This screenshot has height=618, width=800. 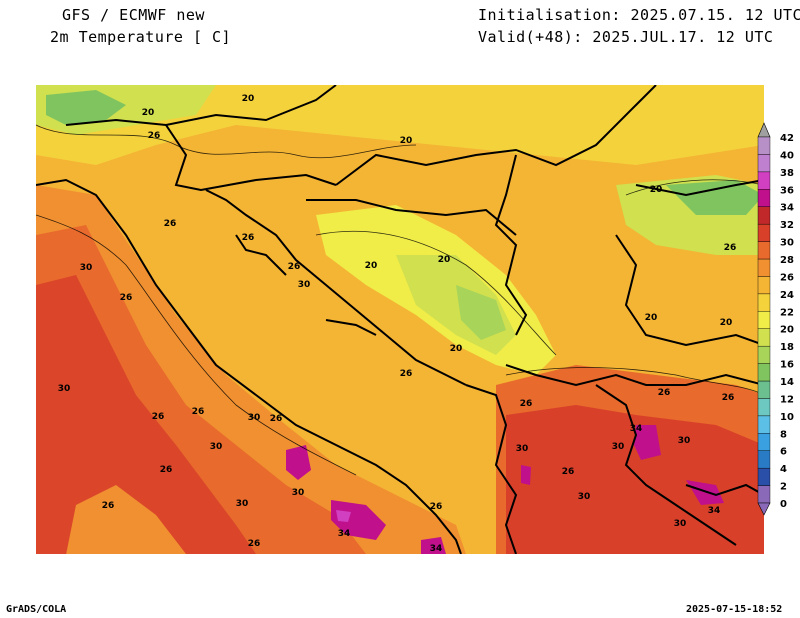 I want to click on colorbar-tick-label: 22, so click(x=787, y=312).